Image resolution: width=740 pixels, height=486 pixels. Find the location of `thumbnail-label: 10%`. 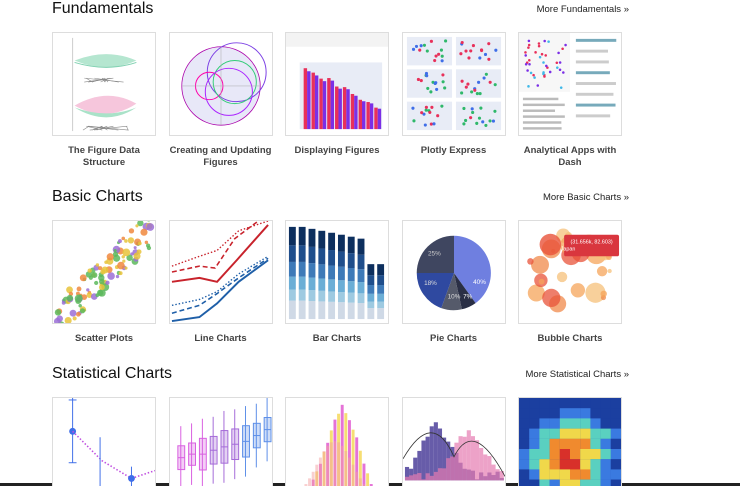

thumbnail-label: 10% is located at coordinates (453, 296).